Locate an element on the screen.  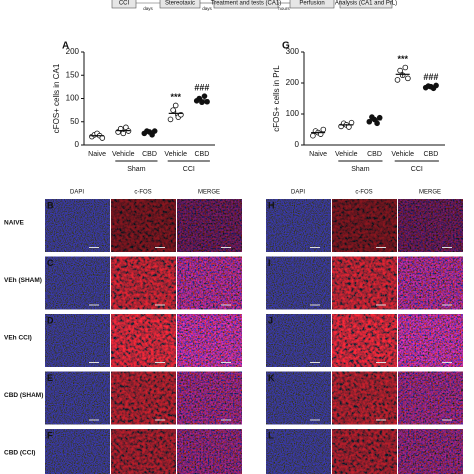
timeline-step: Analysis (CA1 and PrL) is located at coordinates (366, 4).